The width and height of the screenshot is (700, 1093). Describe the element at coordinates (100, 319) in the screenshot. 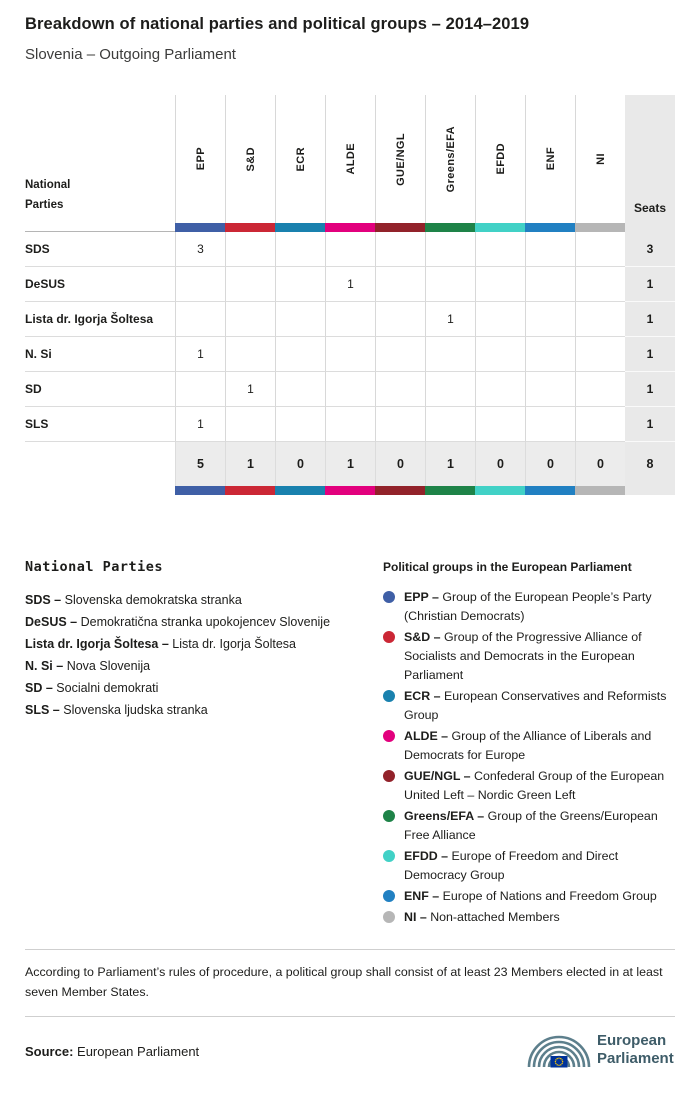

I see `party-name-cell: Lista dr. Igorja Šoltesa` at that location.